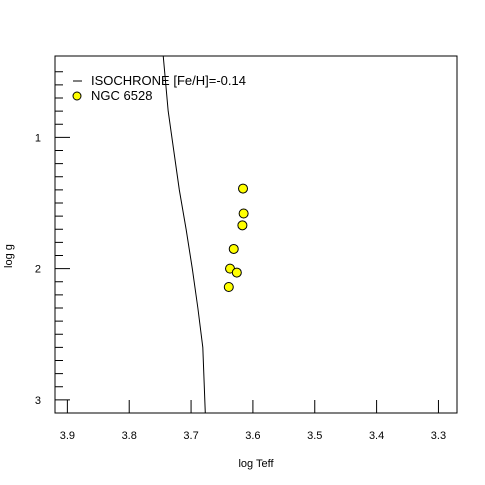  What do you see at coordinates (252, 436) in the screenshot?
I see `x-tick-label: 3.6` at bounding box center [252, 436].